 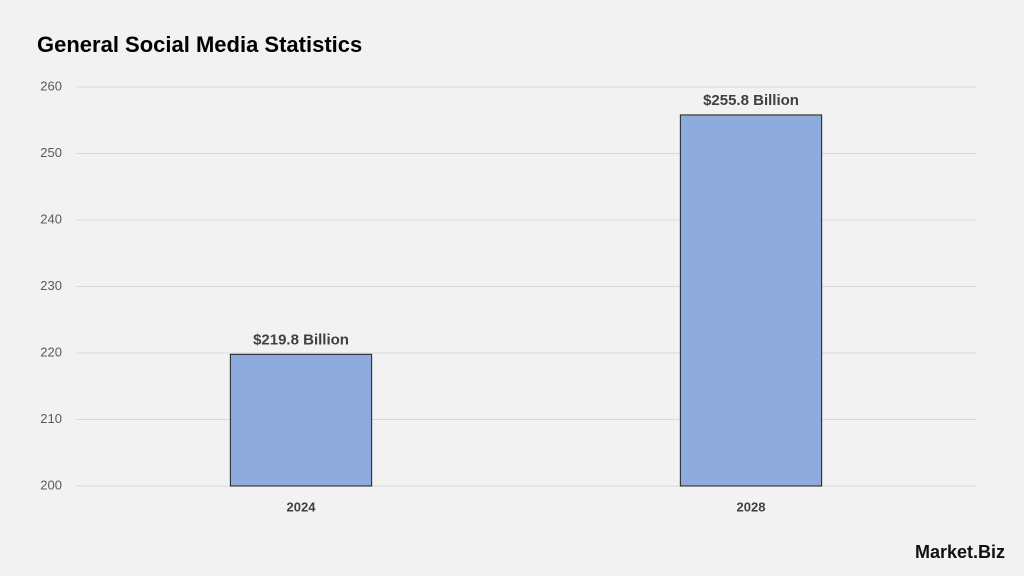 I want to click on y-tick-label: 230, so click(x=51, y=285).